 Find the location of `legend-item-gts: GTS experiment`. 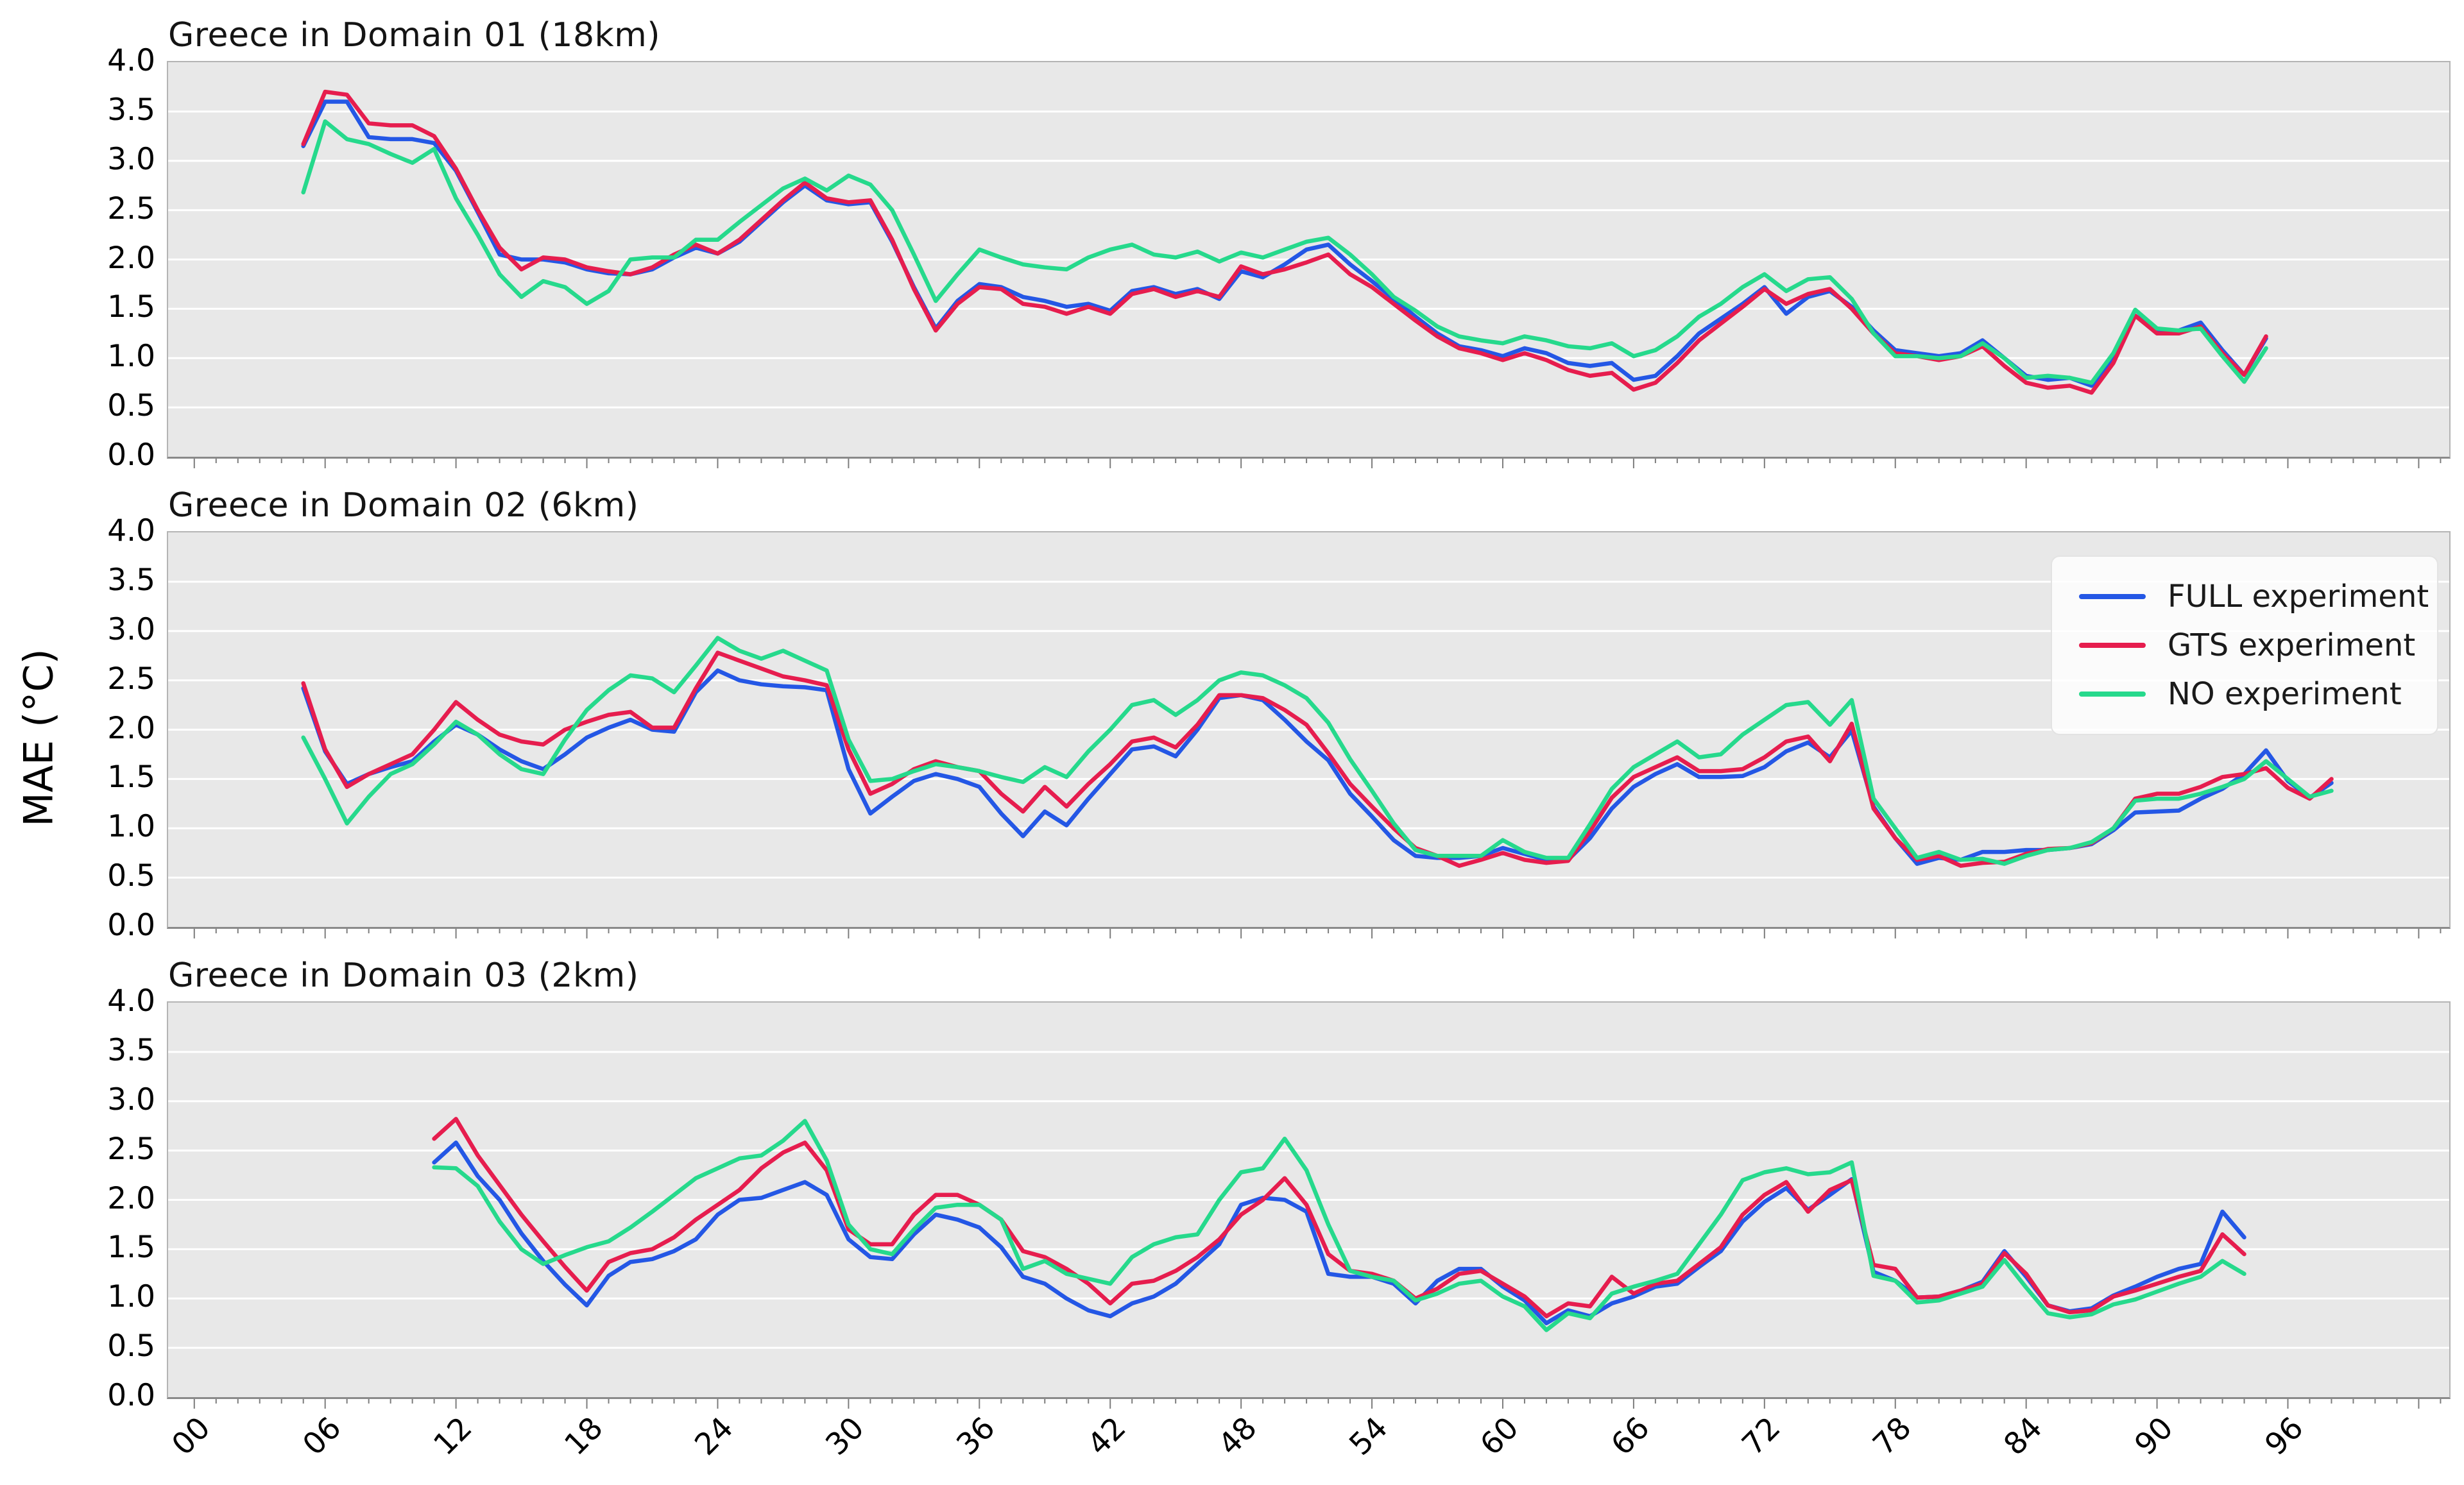

legend-item-gts: GTS experiment is located at coordinates (2245, 645).